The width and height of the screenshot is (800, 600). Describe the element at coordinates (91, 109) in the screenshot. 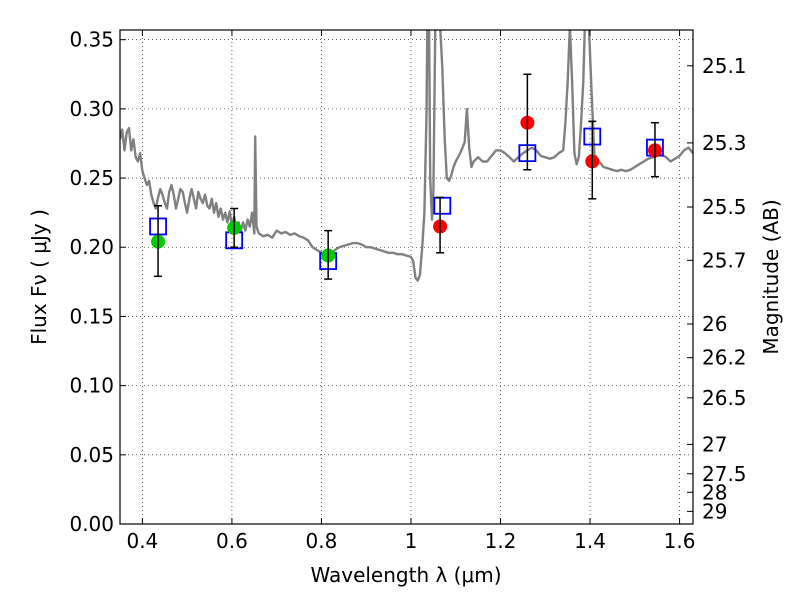

I see `y-tick-label: 0.30` at that location.